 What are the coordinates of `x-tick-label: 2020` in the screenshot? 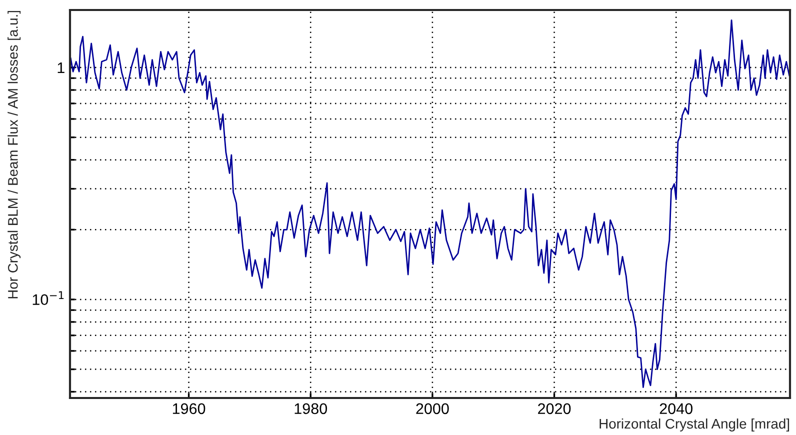 It's located at (554, 408).